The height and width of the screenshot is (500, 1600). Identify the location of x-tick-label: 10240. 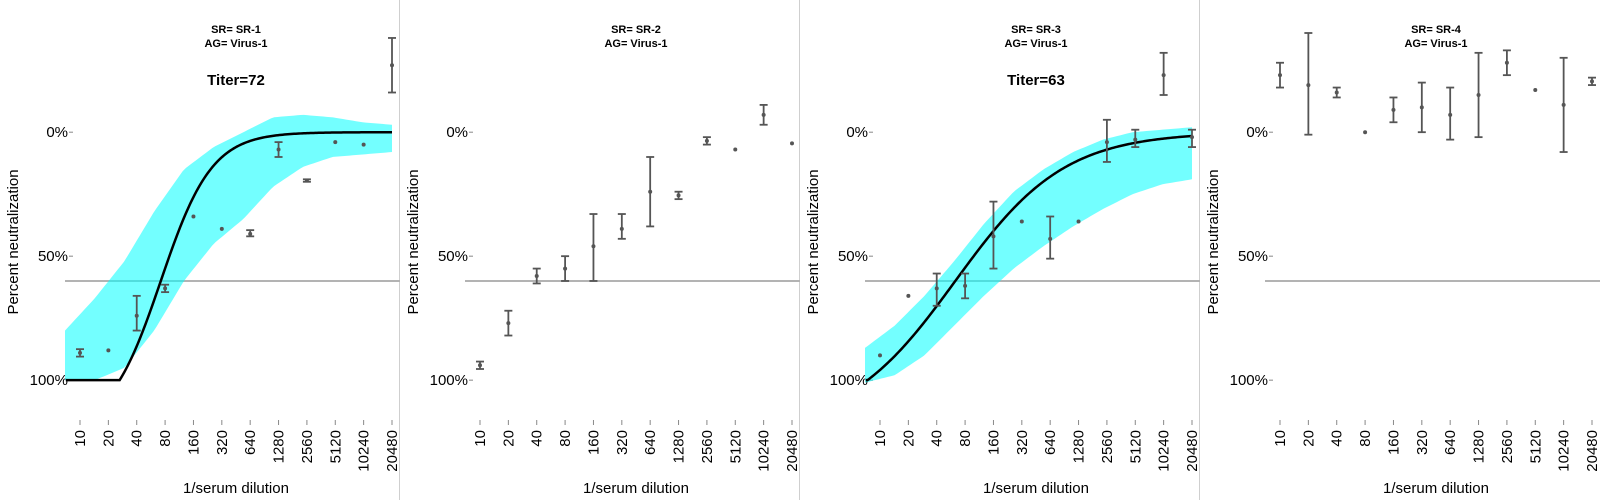
(364, 451).